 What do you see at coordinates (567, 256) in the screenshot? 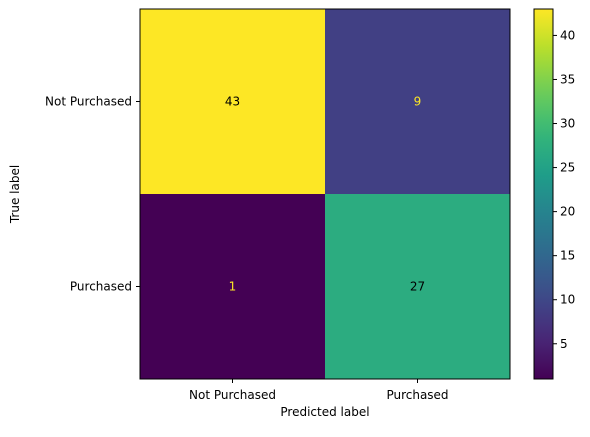
I see `colorbar-tick-label: 15` at bounding box center [567, 256].